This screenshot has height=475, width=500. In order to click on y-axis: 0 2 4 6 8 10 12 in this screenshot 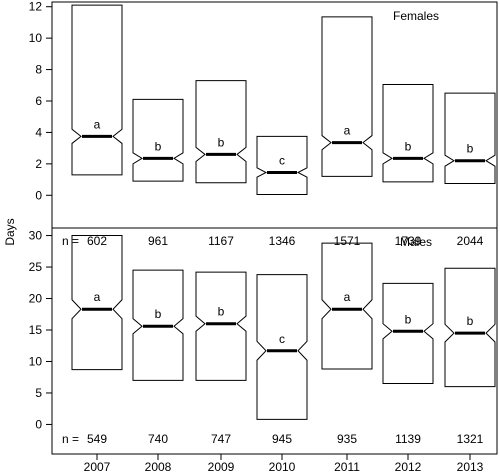, I will do `click(40, 101)`.